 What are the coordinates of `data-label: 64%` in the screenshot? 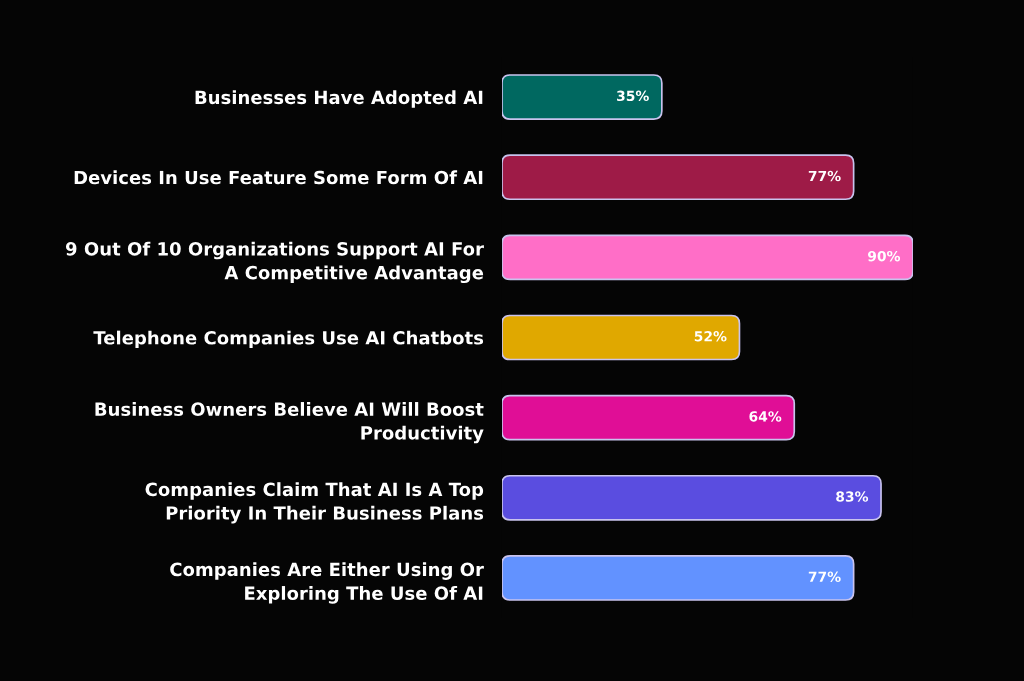 It's located at (765, 416).